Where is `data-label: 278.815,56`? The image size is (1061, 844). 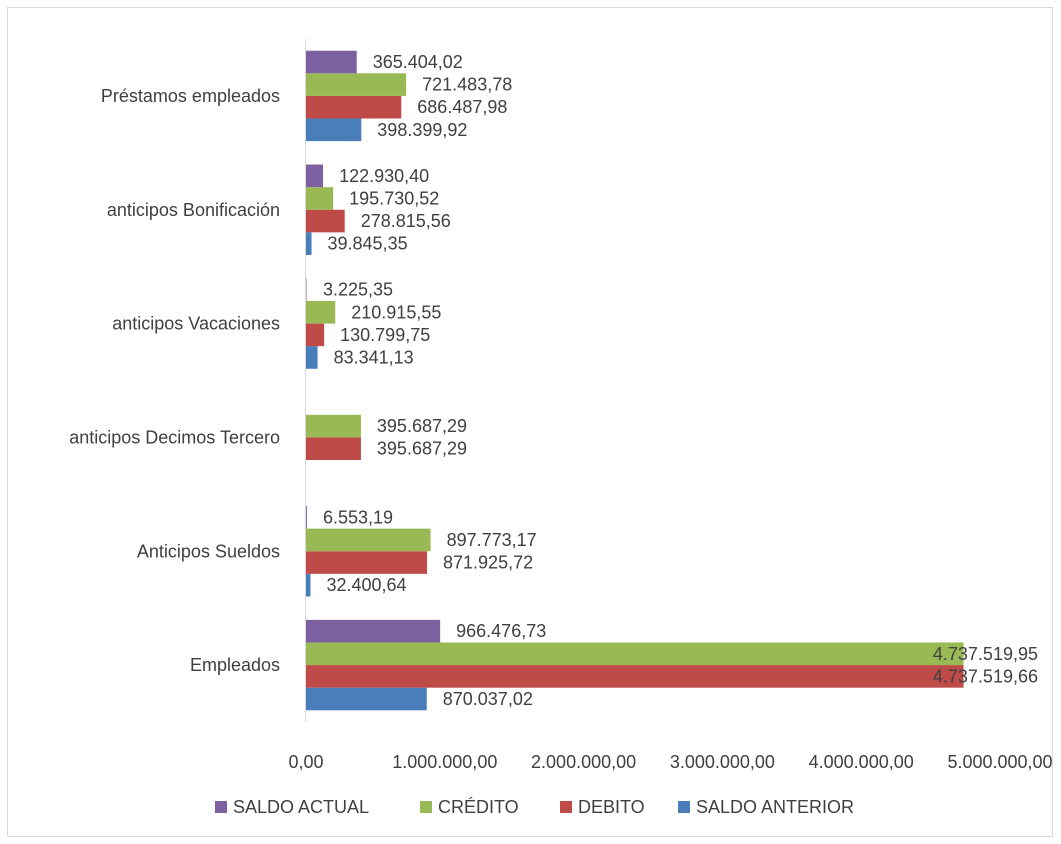
data-label: 278.815,56 is located at coordinates (406, 221).